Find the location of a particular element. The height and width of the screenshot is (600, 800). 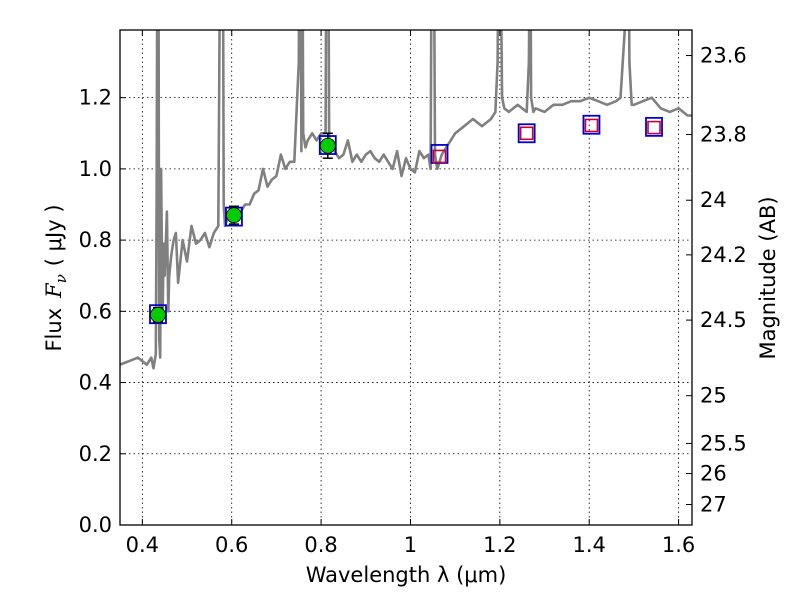

y2-tick-label-4: 24.5 is located at coordinates (723, 320).